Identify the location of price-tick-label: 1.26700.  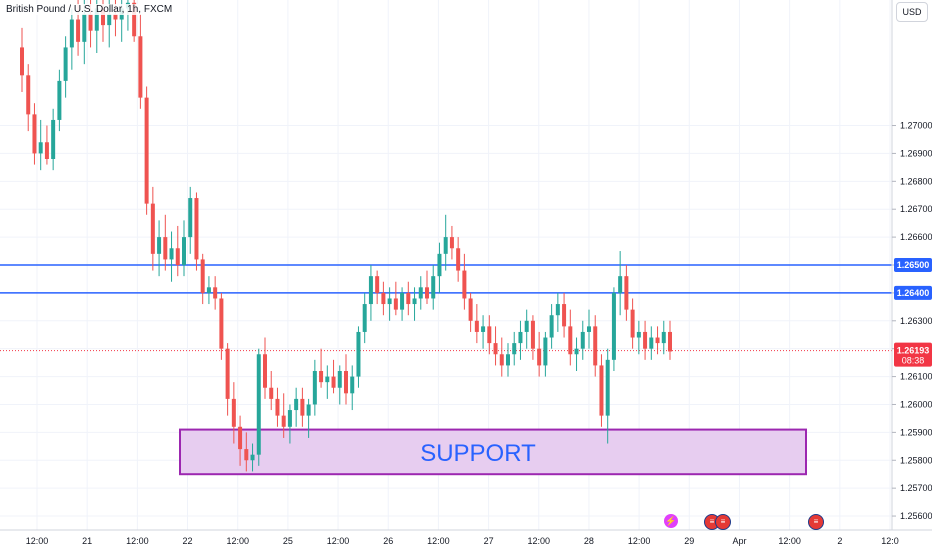
(916, 209).